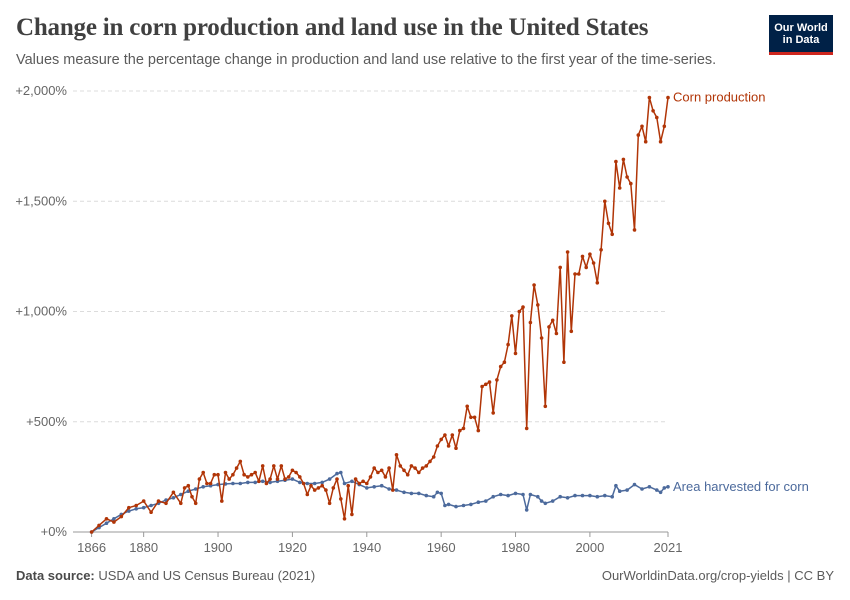  Describe the element at coordinates (801, 35) in the screenshot. I see `owid-logo: Our World in Data` at that location.